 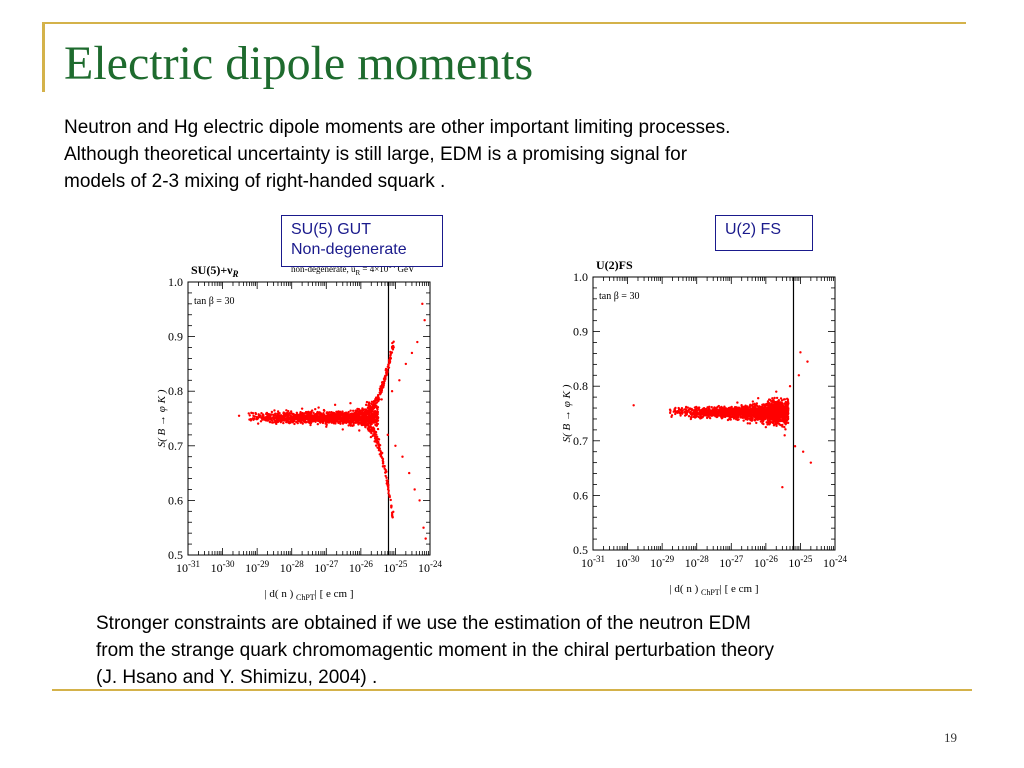 What do you see at coordinates (835, 562) in the screenshot?
I see `x-tick-label: 10-24` at bounding box center [835, 562].